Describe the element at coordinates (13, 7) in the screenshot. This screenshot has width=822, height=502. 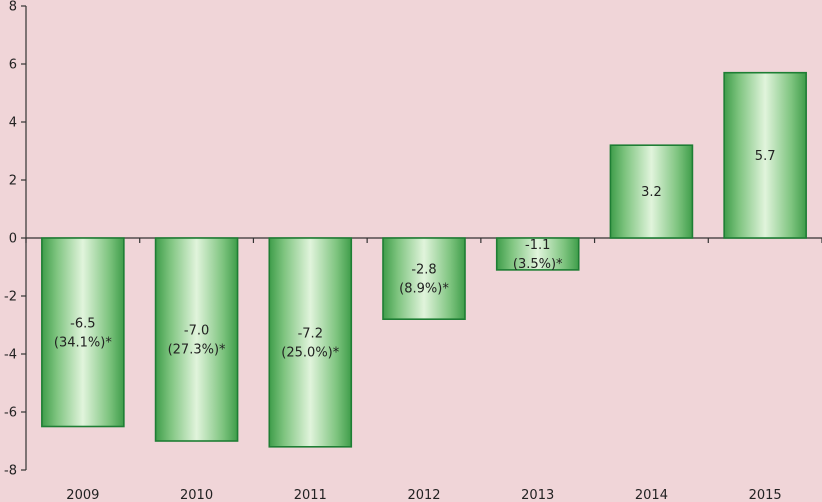
I see `y-tick-label: 8` at that location.